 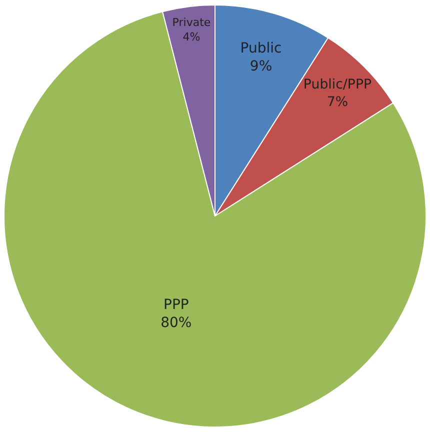 What do you see at coordinates (176, 304) in the screenshot?
I see `slice-label: PPP` at bounding box center [176, 304].